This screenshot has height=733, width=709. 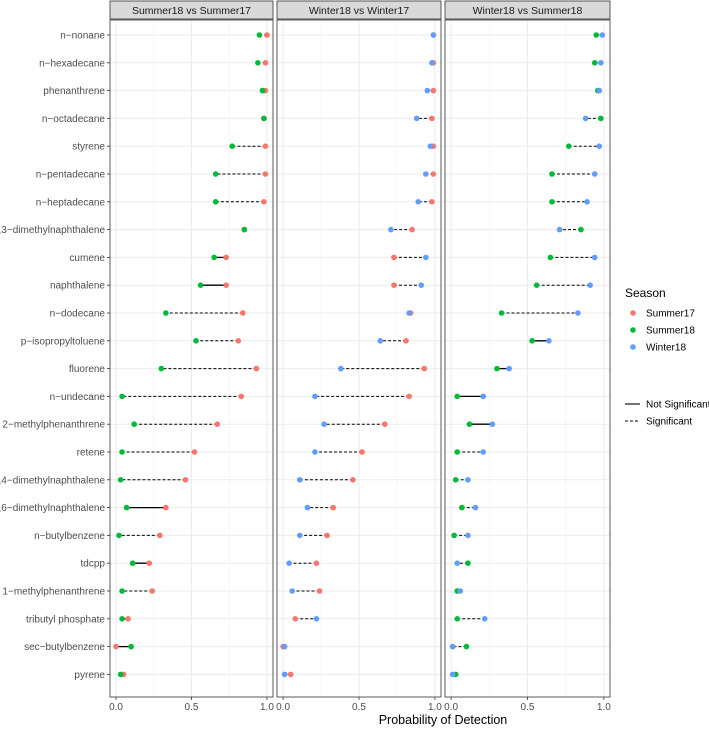 I want to click on legend-label: Summer18, so click(x=670, y=331).